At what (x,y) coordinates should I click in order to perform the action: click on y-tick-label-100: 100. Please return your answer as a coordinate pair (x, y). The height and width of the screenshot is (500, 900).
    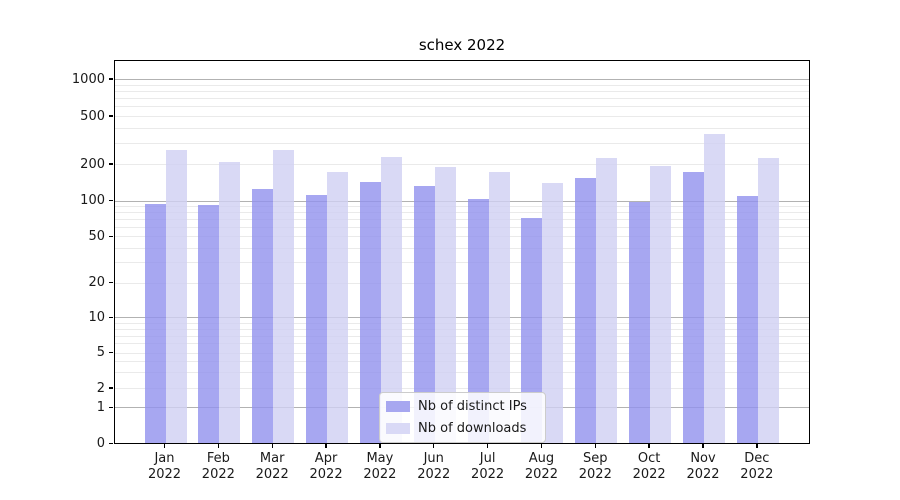
    Looking at the image, I should click on (92, 201).